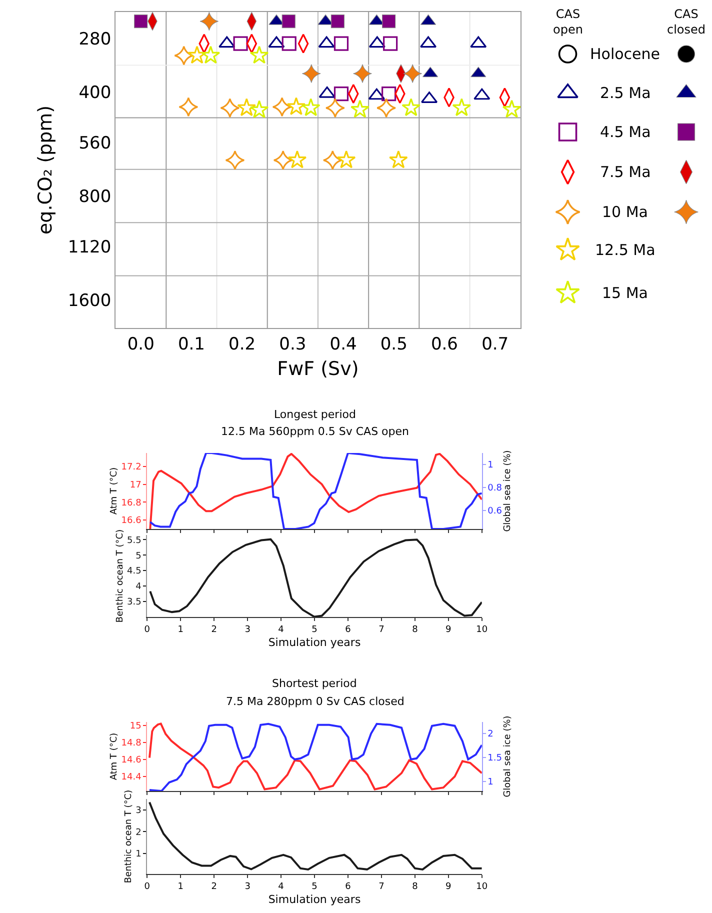  What do you see at coordinates (134, 603) in the screenshot?
I see `y-tick-label: 3.5` at bounding box center [134, 603].